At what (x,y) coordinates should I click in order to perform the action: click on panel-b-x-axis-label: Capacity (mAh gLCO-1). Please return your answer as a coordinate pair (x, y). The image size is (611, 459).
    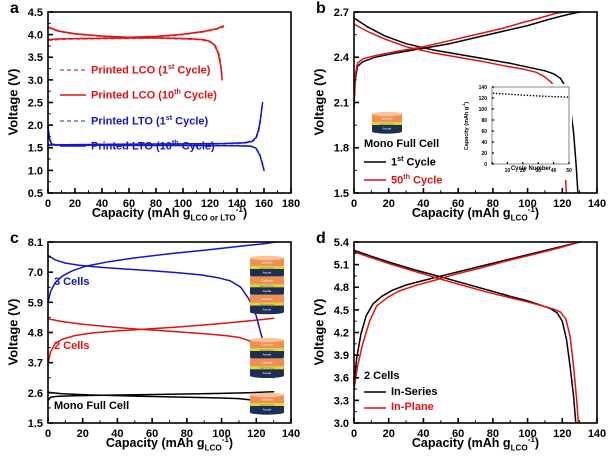
    Looking at the image, I should click on (475, 214).